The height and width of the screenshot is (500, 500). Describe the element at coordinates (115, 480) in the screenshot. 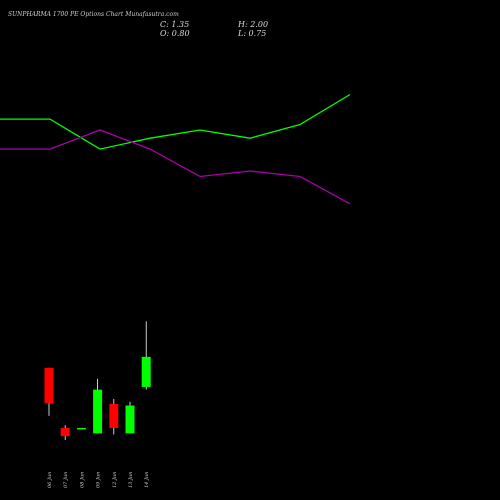

I see `x-tick-label: 12 Jun` at that location.